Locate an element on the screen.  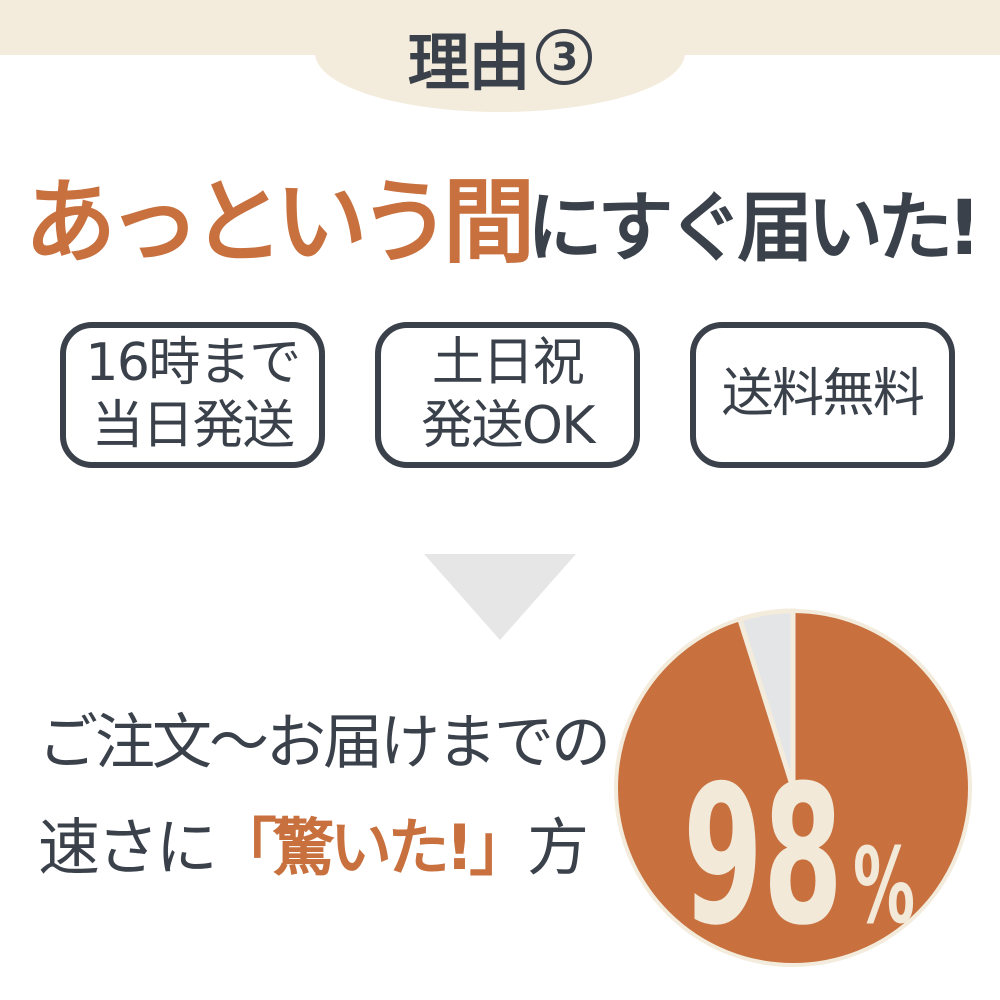
header-title: 理由 3 is located at coordinates (500, 57).